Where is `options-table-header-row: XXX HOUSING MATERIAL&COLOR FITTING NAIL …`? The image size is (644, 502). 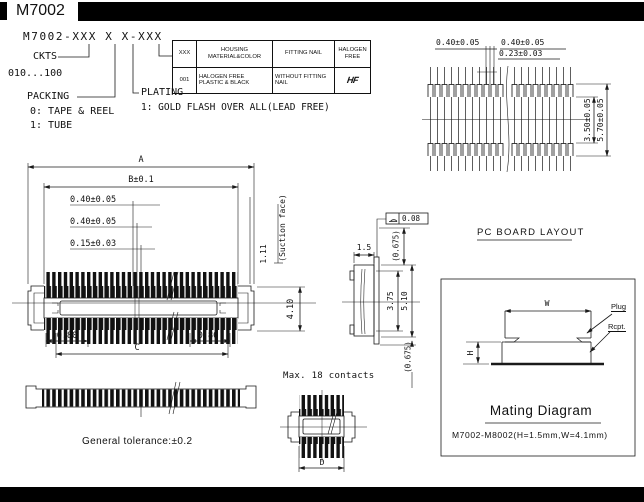
options-table-header-row: XXX HOUSING MATERIAL&COLOR FITTING NAIL … is located at coordinates (271, 54).